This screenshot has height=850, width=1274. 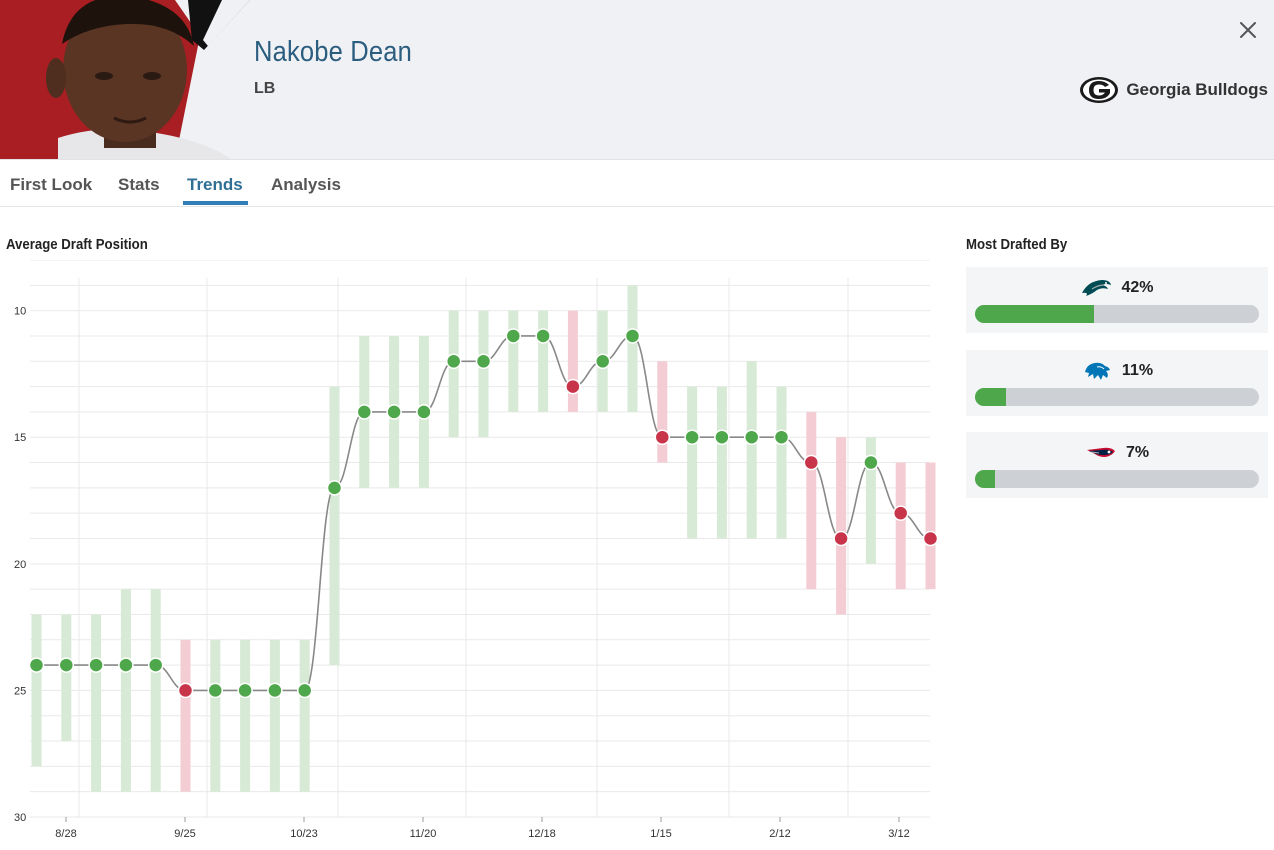 I want to click on x-tick-label: 8/28, so click(x=65, y=834).